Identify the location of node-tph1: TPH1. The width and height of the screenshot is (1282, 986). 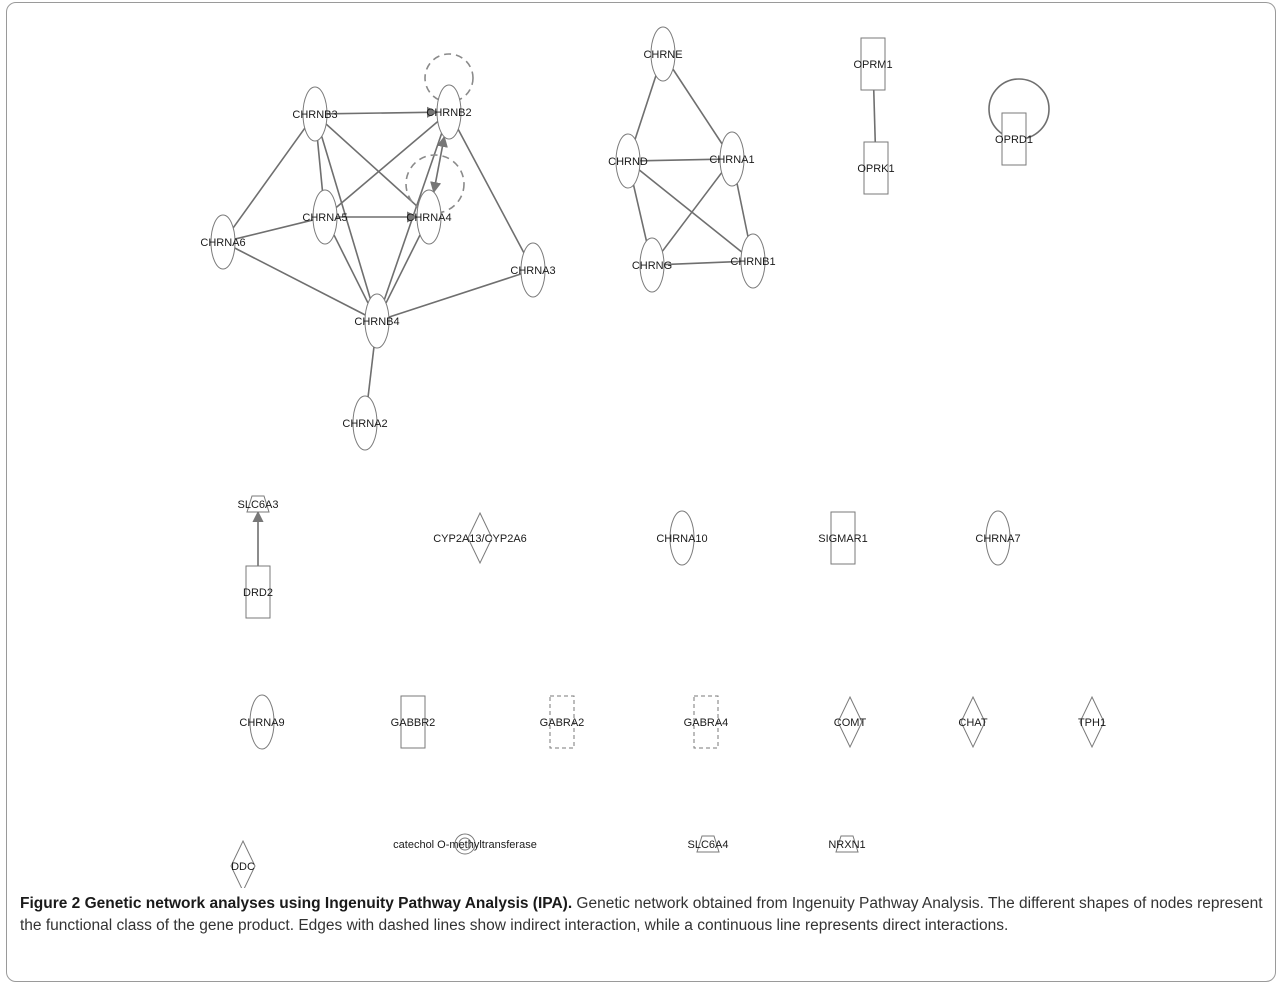
(1092, 722).